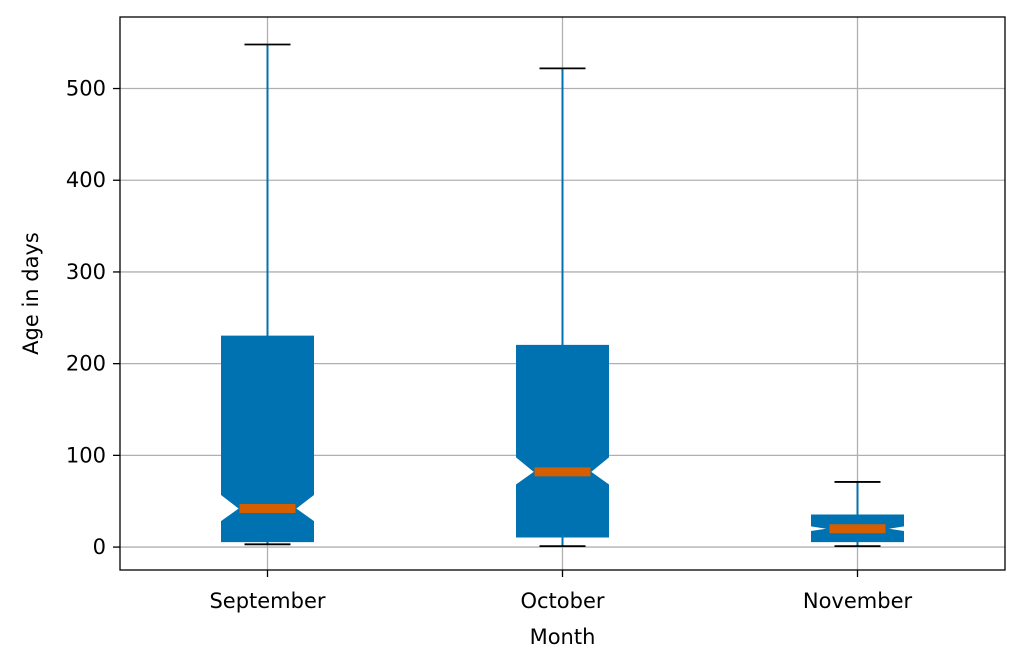  What do you see at coordinates (99, 547) in the screenshot?
I see `y-tick-label: 0` at bounding box center [99, 547].